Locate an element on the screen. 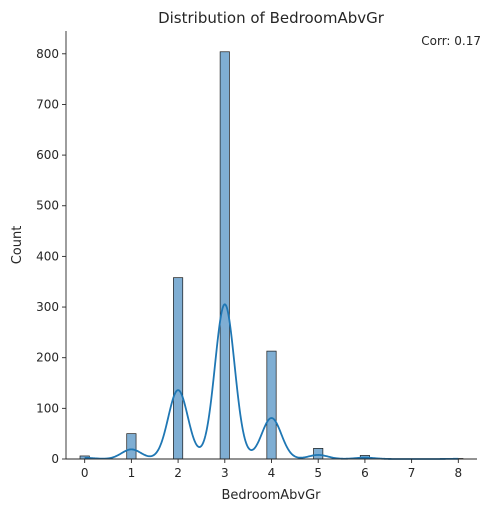  y-tick-label: 600 is located at coordinates (47, 155).